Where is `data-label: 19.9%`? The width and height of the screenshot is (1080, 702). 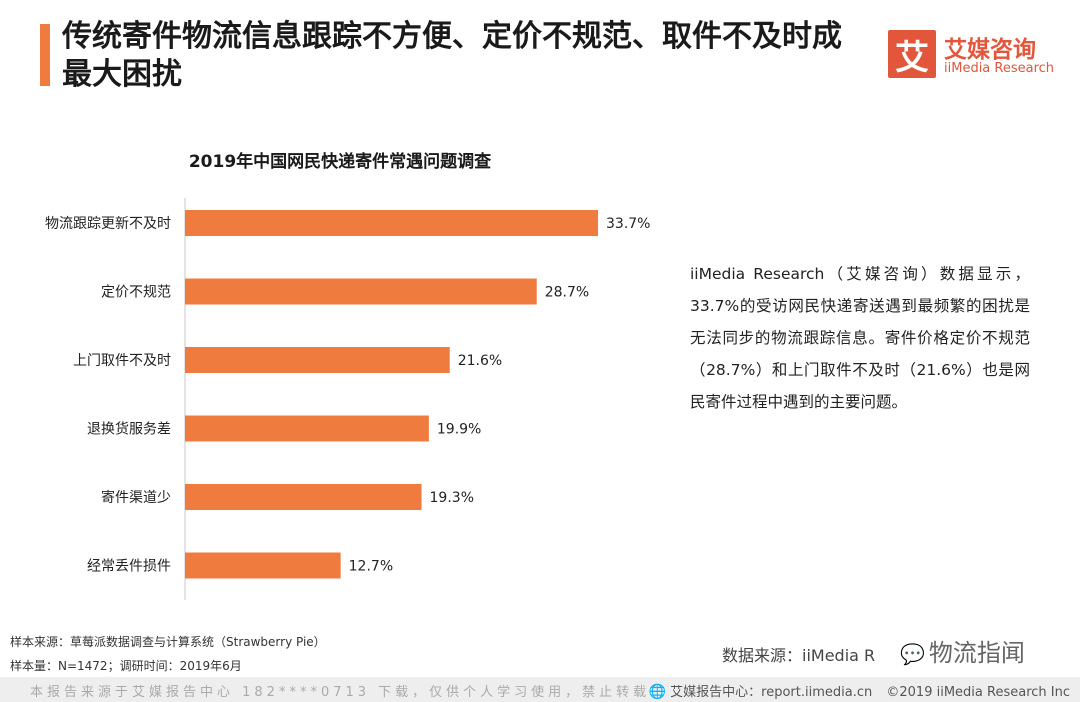 data-label: 19.9% is located at coordinates (459, 430).